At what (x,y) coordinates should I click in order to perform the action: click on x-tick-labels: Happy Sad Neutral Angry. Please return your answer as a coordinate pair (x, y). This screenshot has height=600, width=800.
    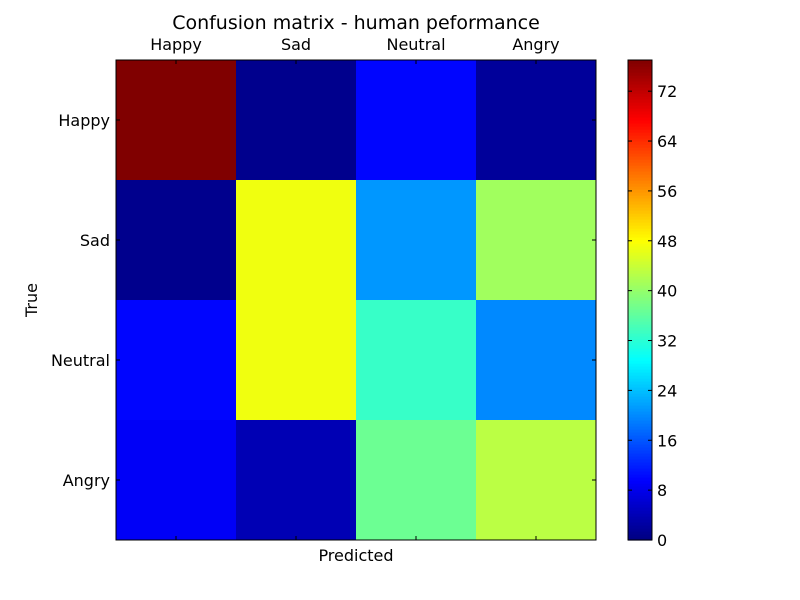
    Looking at the image, I should click on (354, 44).